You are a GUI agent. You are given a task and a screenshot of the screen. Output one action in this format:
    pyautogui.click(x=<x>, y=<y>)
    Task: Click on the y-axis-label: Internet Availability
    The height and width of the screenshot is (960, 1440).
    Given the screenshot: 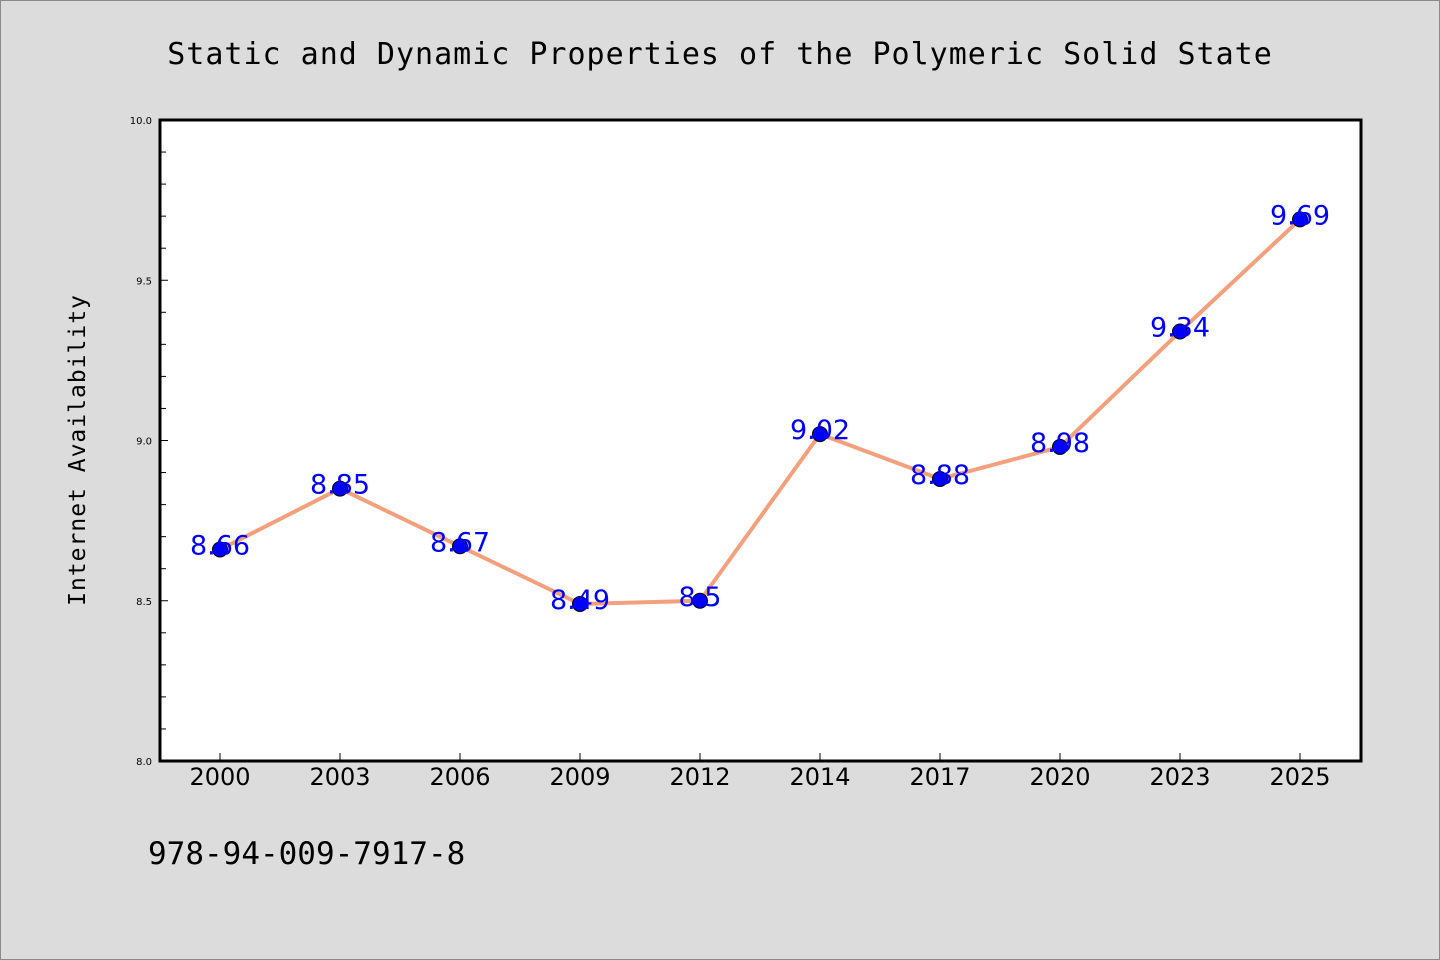 What is the action you would take?
    pyautogui.click(x=78, y=450)
    